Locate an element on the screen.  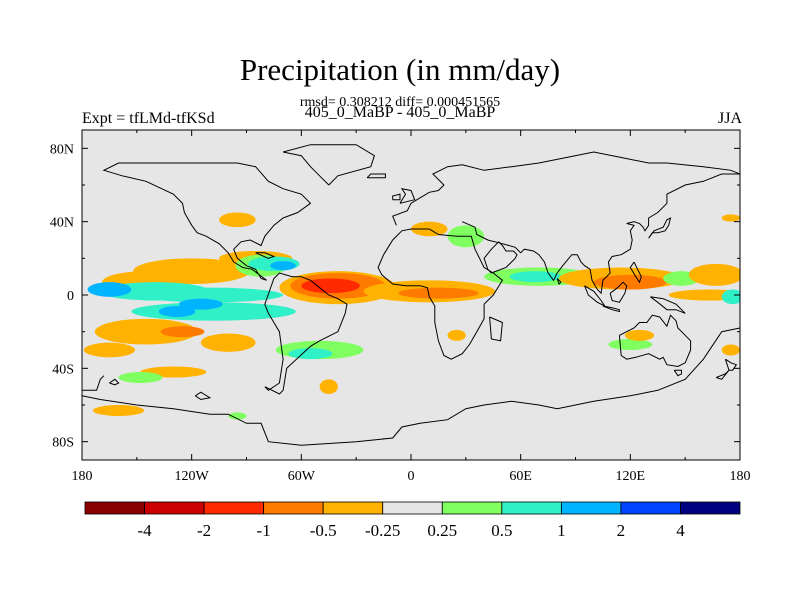
colorbar-label: -4 is located at coordinates (144, 530).